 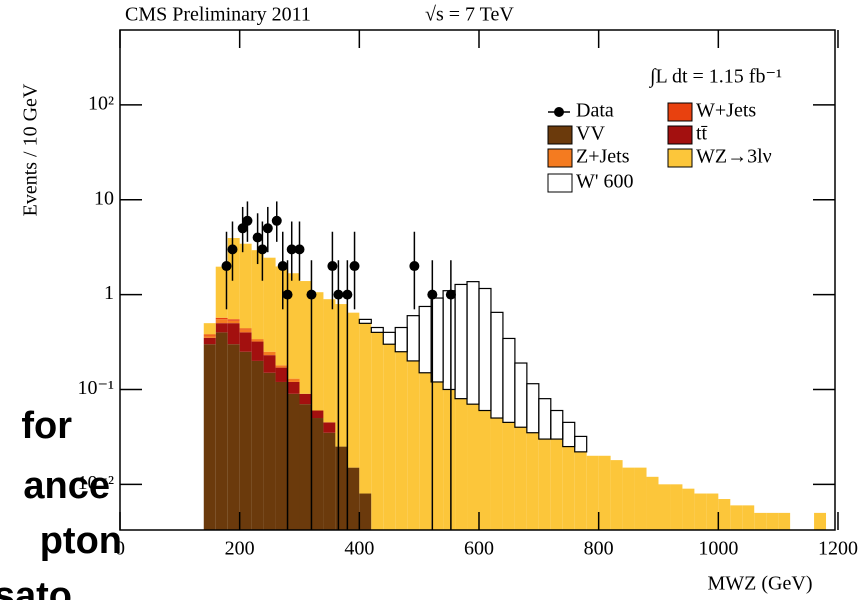 What do you see at coordinates (559, 112) in the screenshot?
I see `legend-marker` at bounding box center [559, 112].